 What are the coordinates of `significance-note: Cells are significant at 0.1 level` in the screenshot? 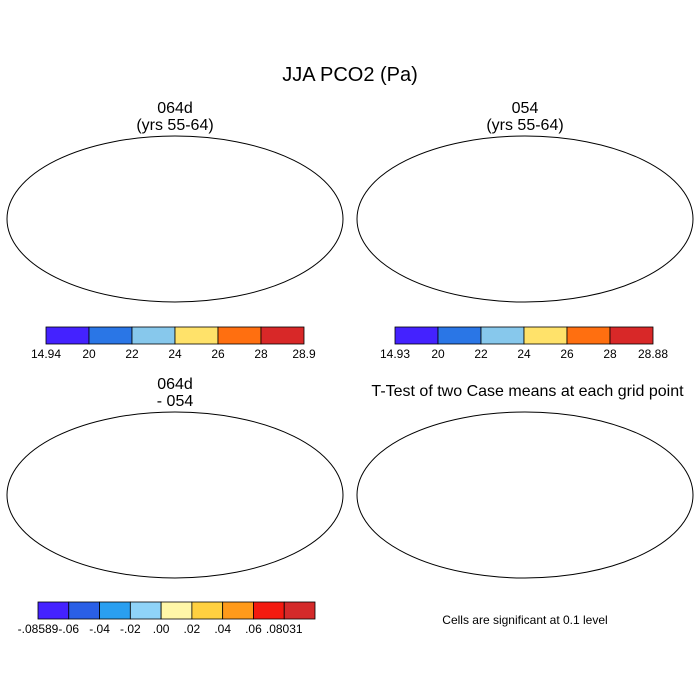 It's located at (525, 620).